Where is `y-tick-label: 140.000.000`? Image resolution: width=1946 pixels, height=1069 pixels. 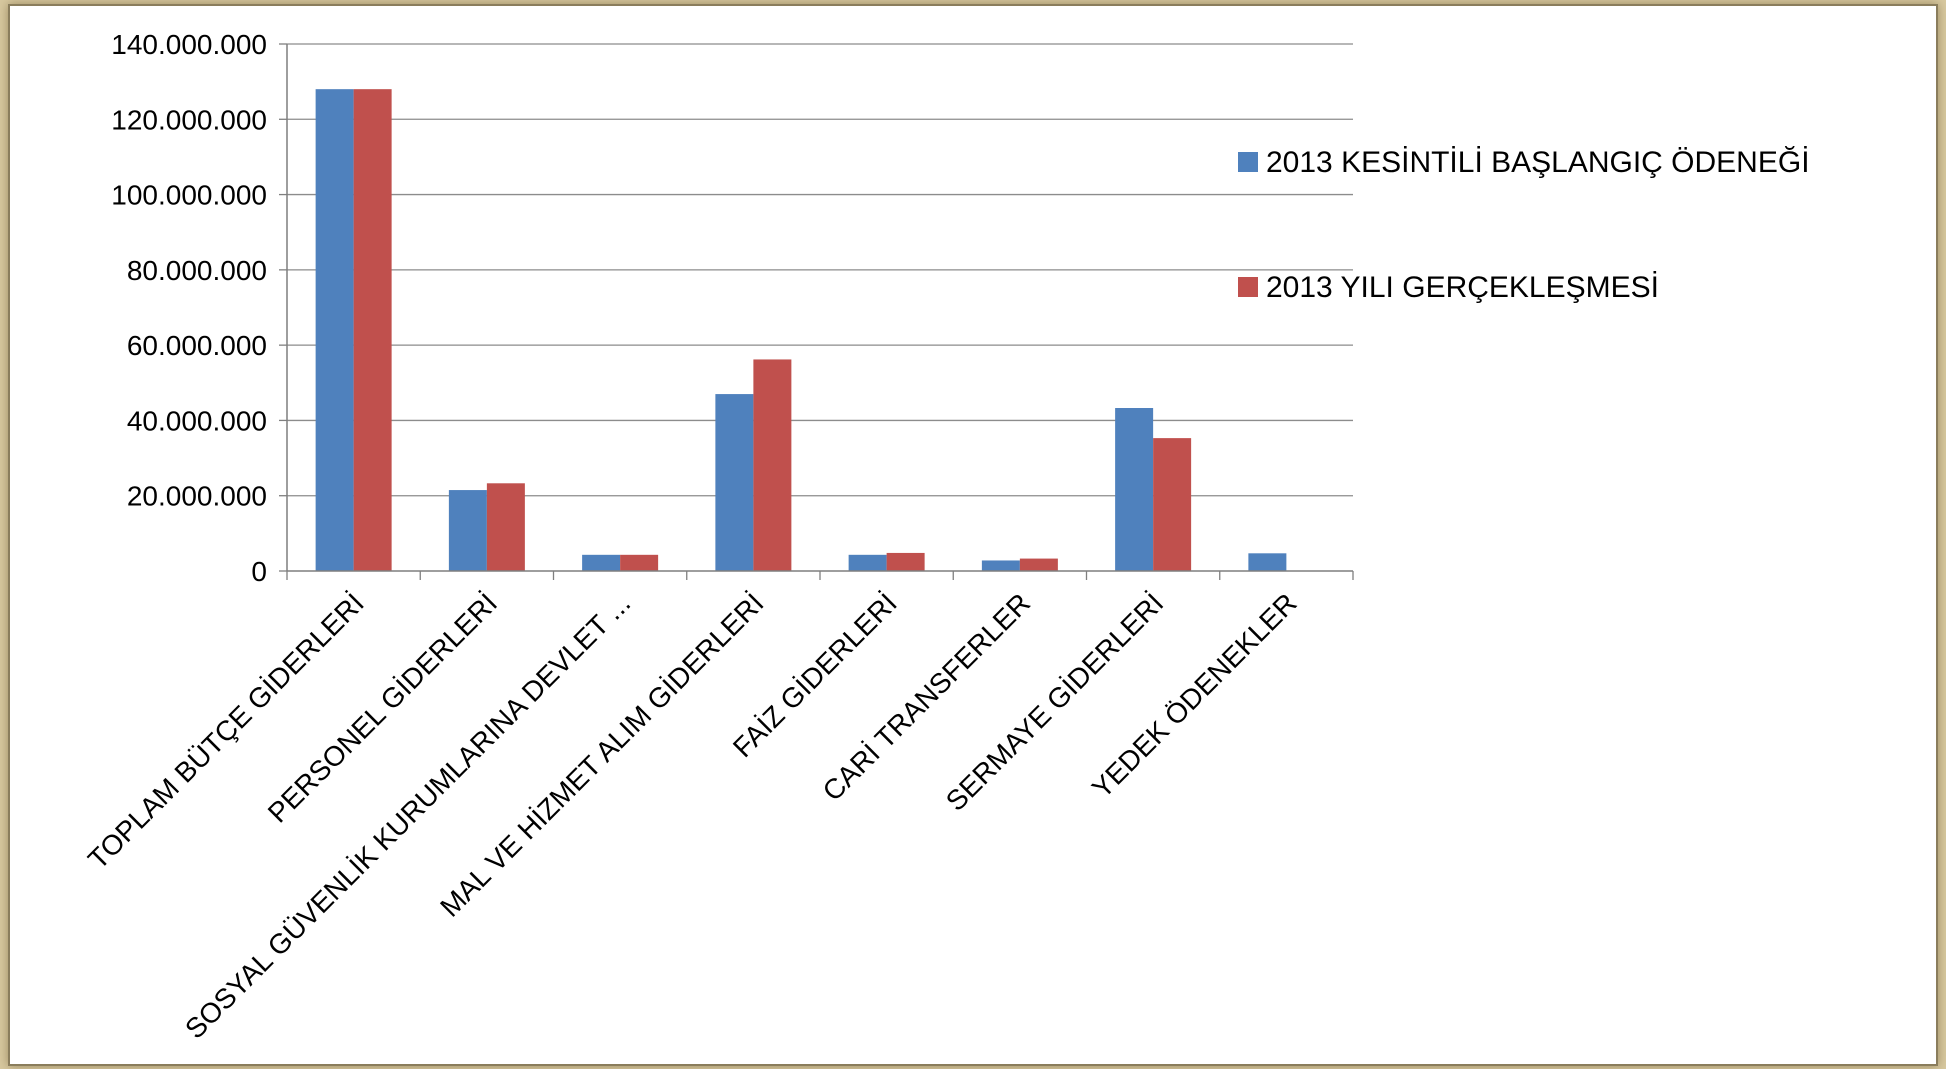 y-tick-label: 140.000.000 is located at coordinates (189, 44).